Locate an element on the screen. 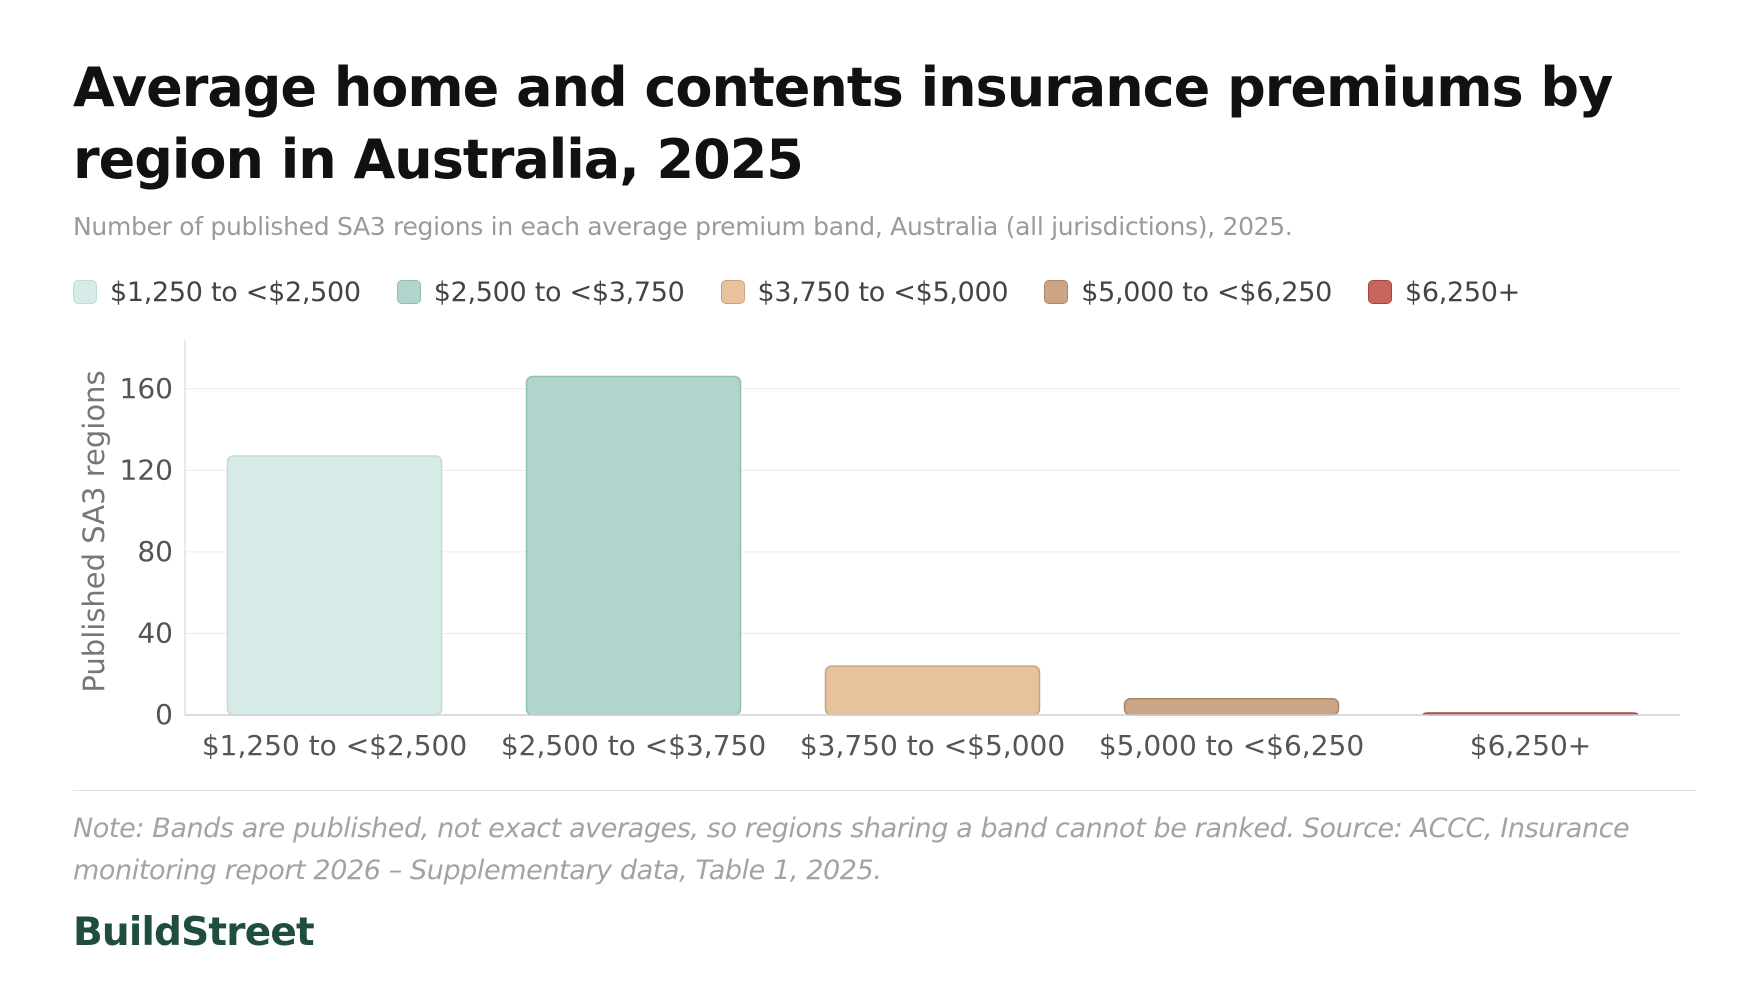 The width and height of the screenshot is (1760, 1000). y-tick-label: 0 is located at coordinates (164, 714).